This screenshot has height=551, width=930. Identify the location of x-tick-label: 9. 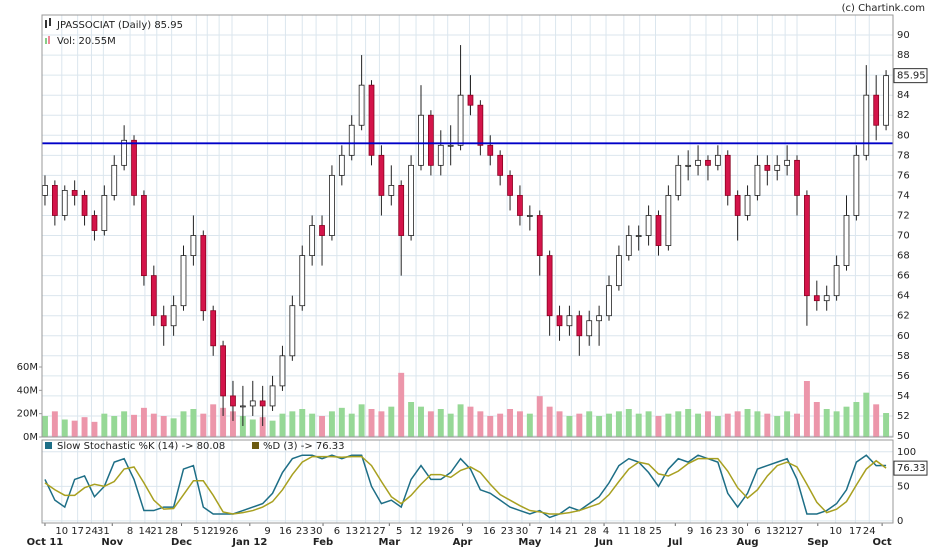
(469, 531).